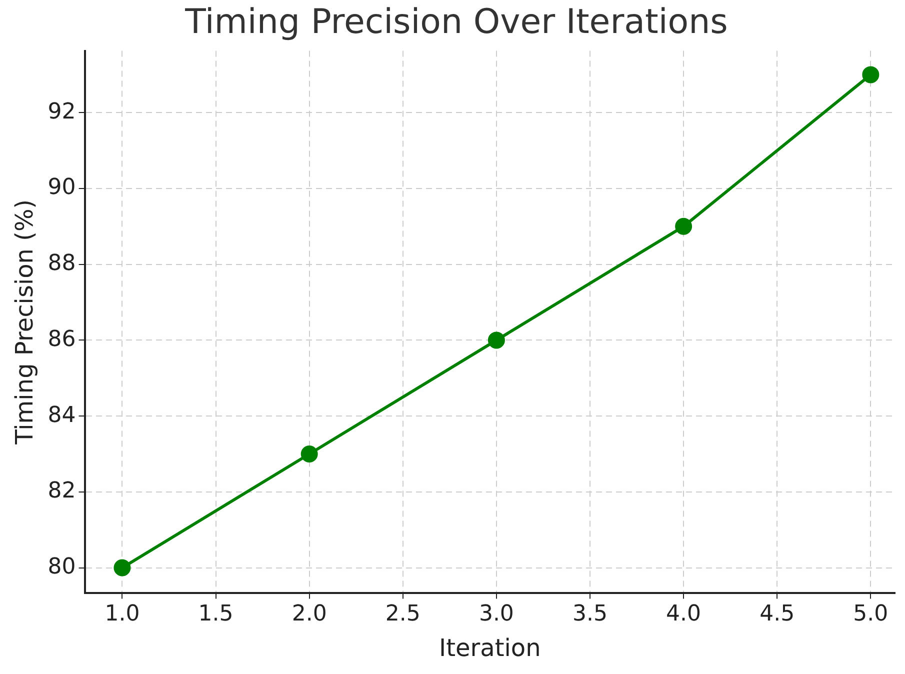 This screenshot has height=674, width=905. I want to click on y-tick-label: 82, so click(62, 491).